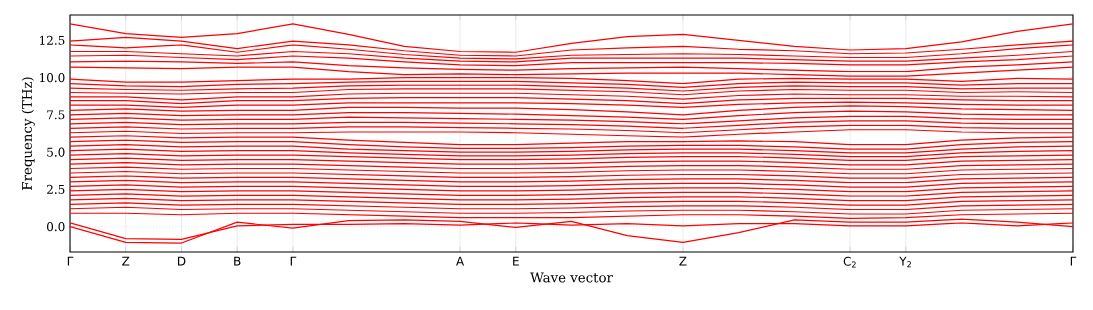 Image resolution: width=1093 pixels, height=310 pixels. What do you see at coordinates (56, 152) in the screenshot?
I see `y-tick-label: 5.0` at bounding box center [56, 152].